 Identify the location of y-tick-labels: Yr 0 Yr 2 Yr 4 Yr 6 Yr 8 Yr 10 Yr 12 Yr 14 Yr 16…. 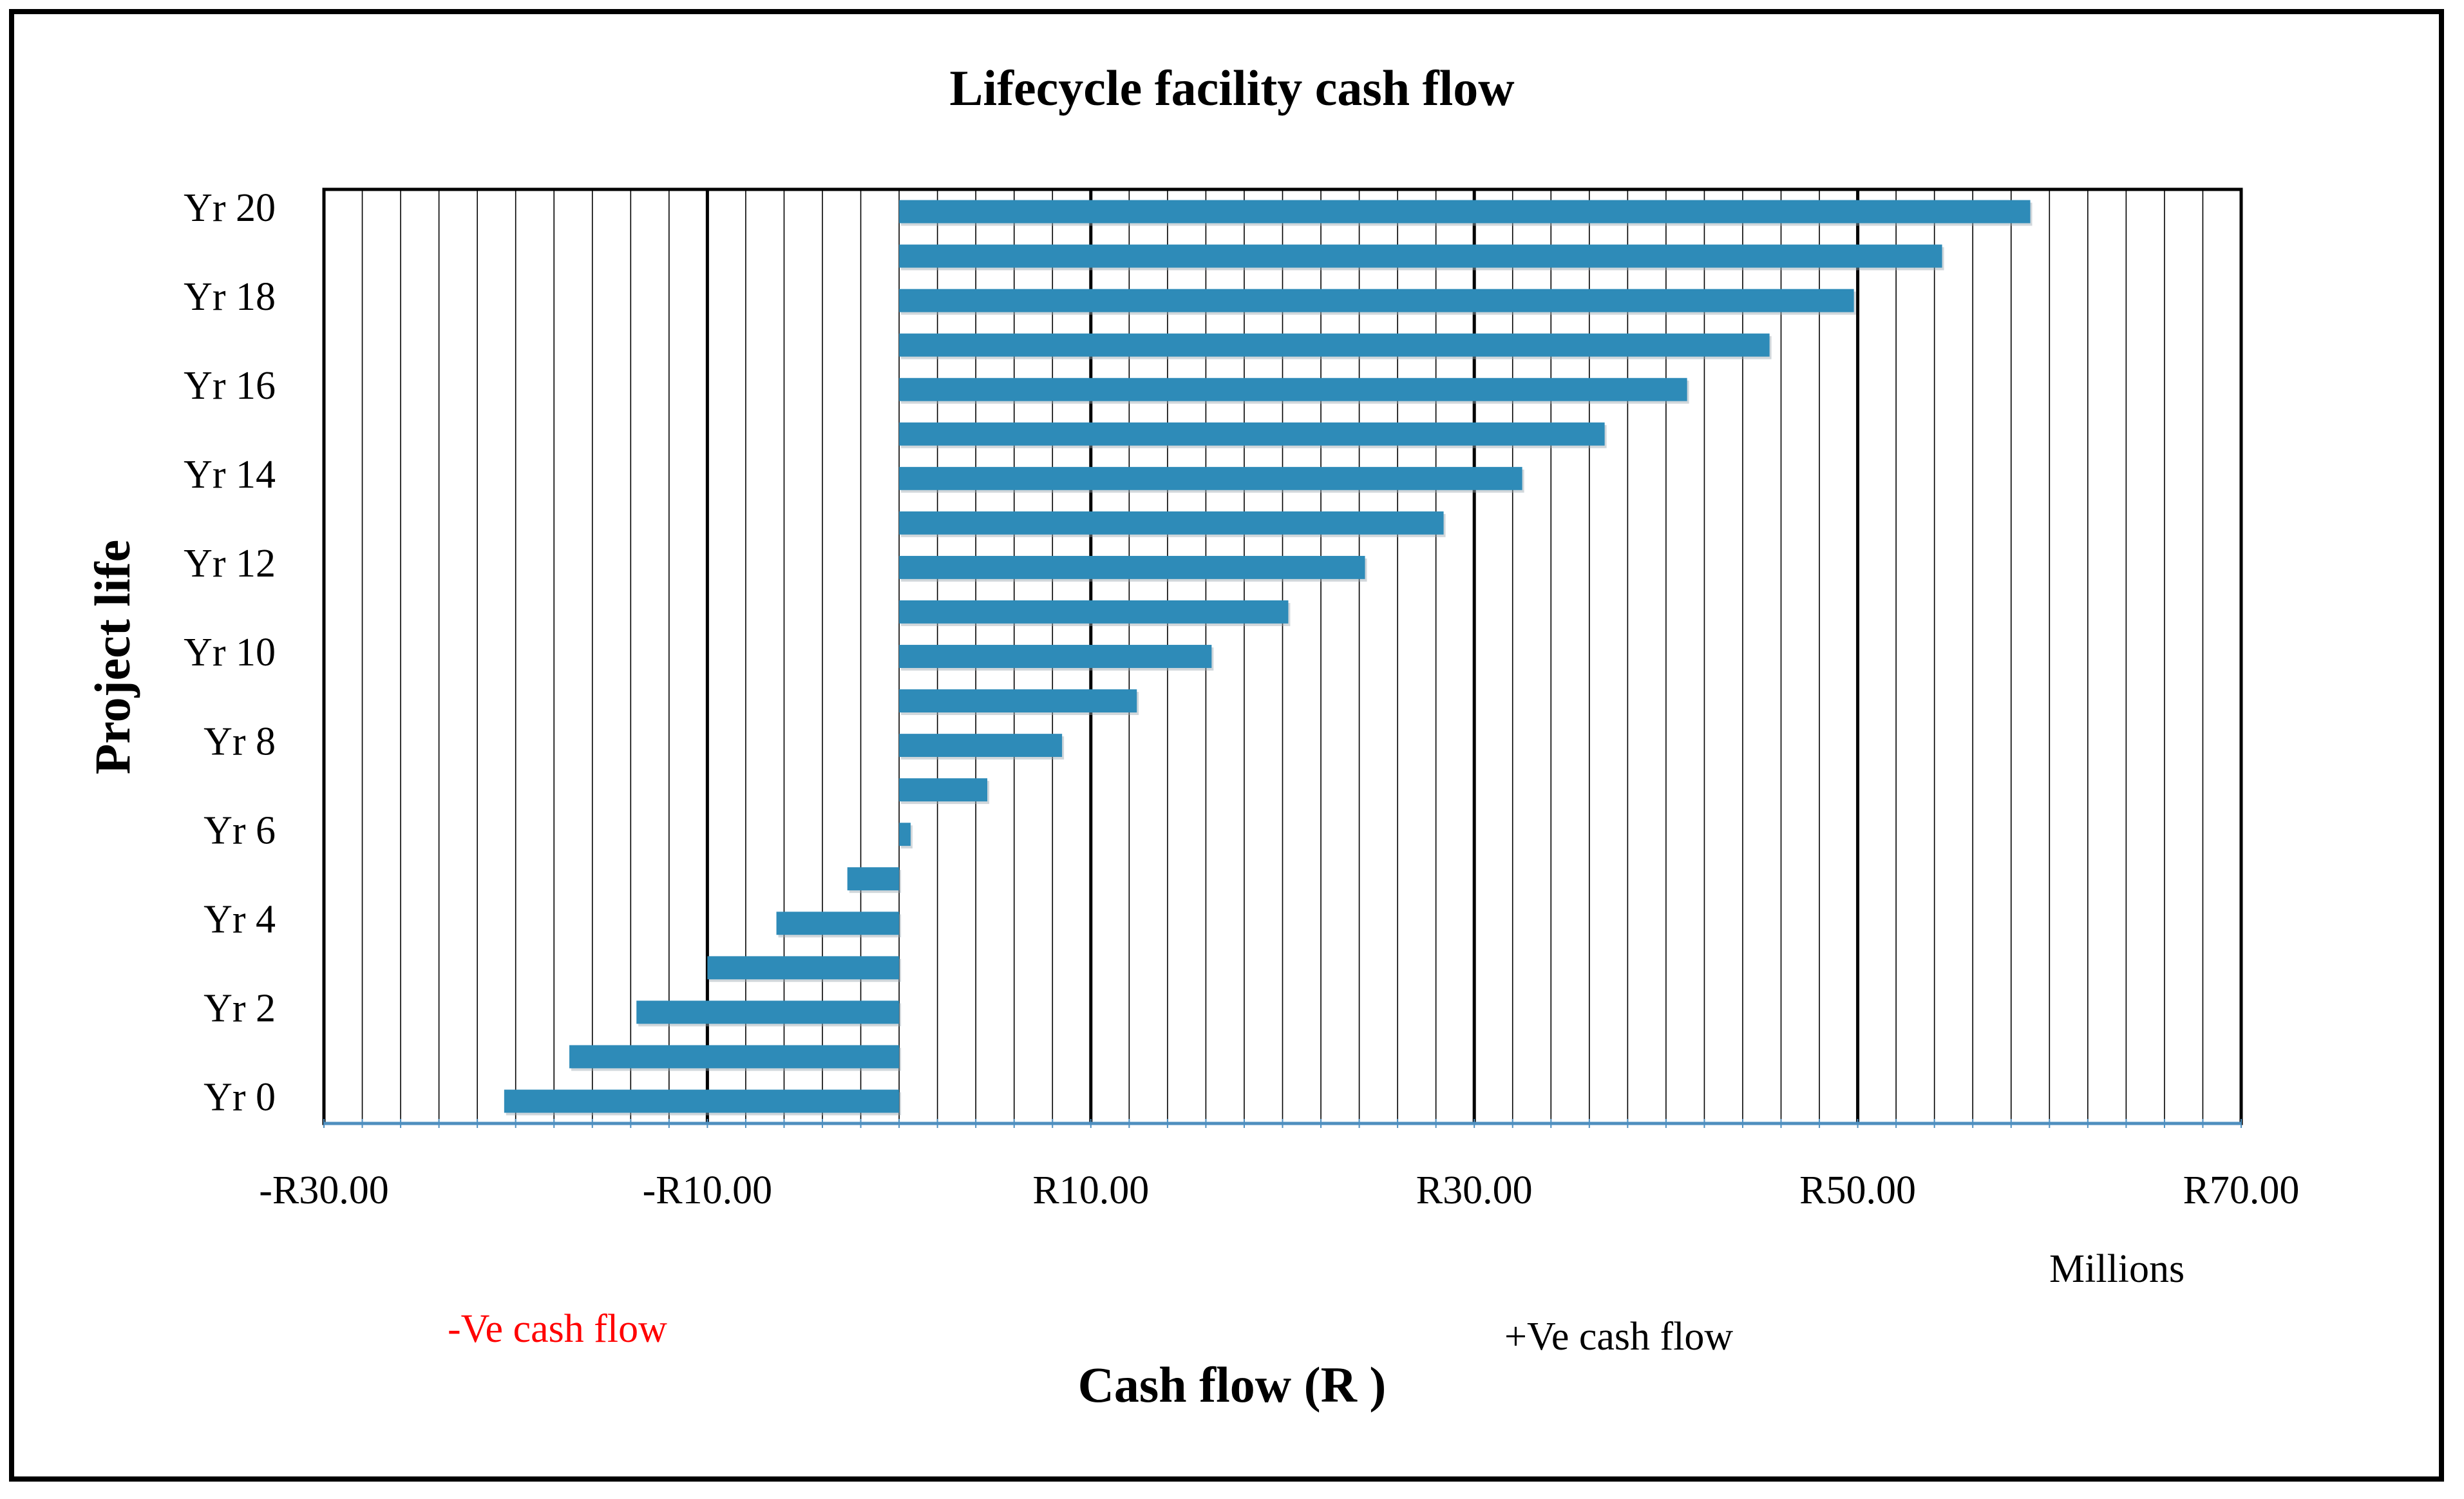
(230, 653).